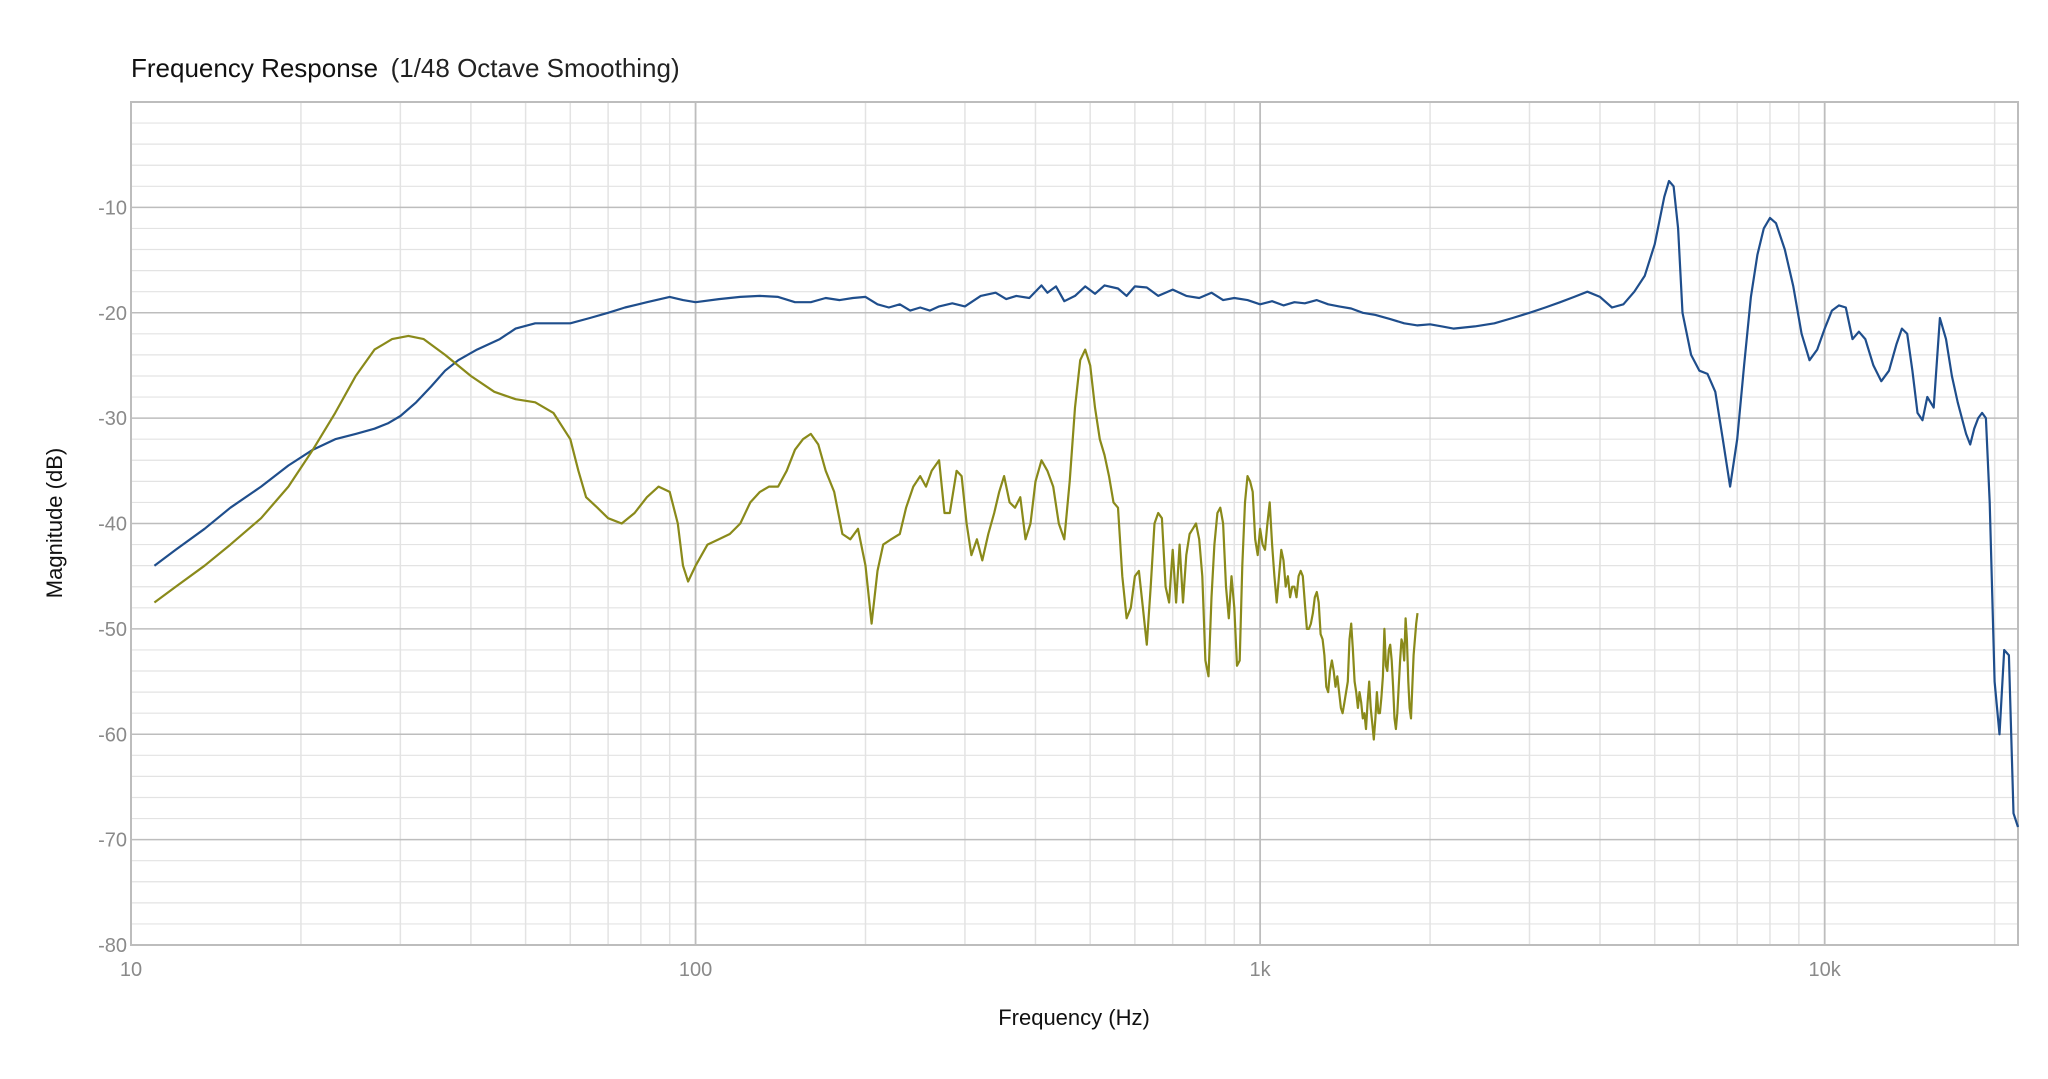 This screenshot has width=2048, height=1079. What do you see at coordinates (131, 970) in the screenshot?
I see `x-tick-label: 10` at bounding box center [131, 970].